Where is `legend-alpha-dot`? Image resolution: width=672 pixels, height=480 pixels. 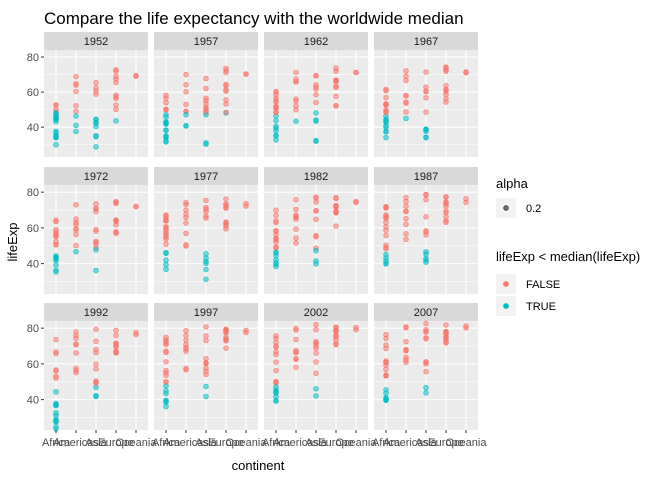
legend-alpha-dot is located at coordinates (506, 208).